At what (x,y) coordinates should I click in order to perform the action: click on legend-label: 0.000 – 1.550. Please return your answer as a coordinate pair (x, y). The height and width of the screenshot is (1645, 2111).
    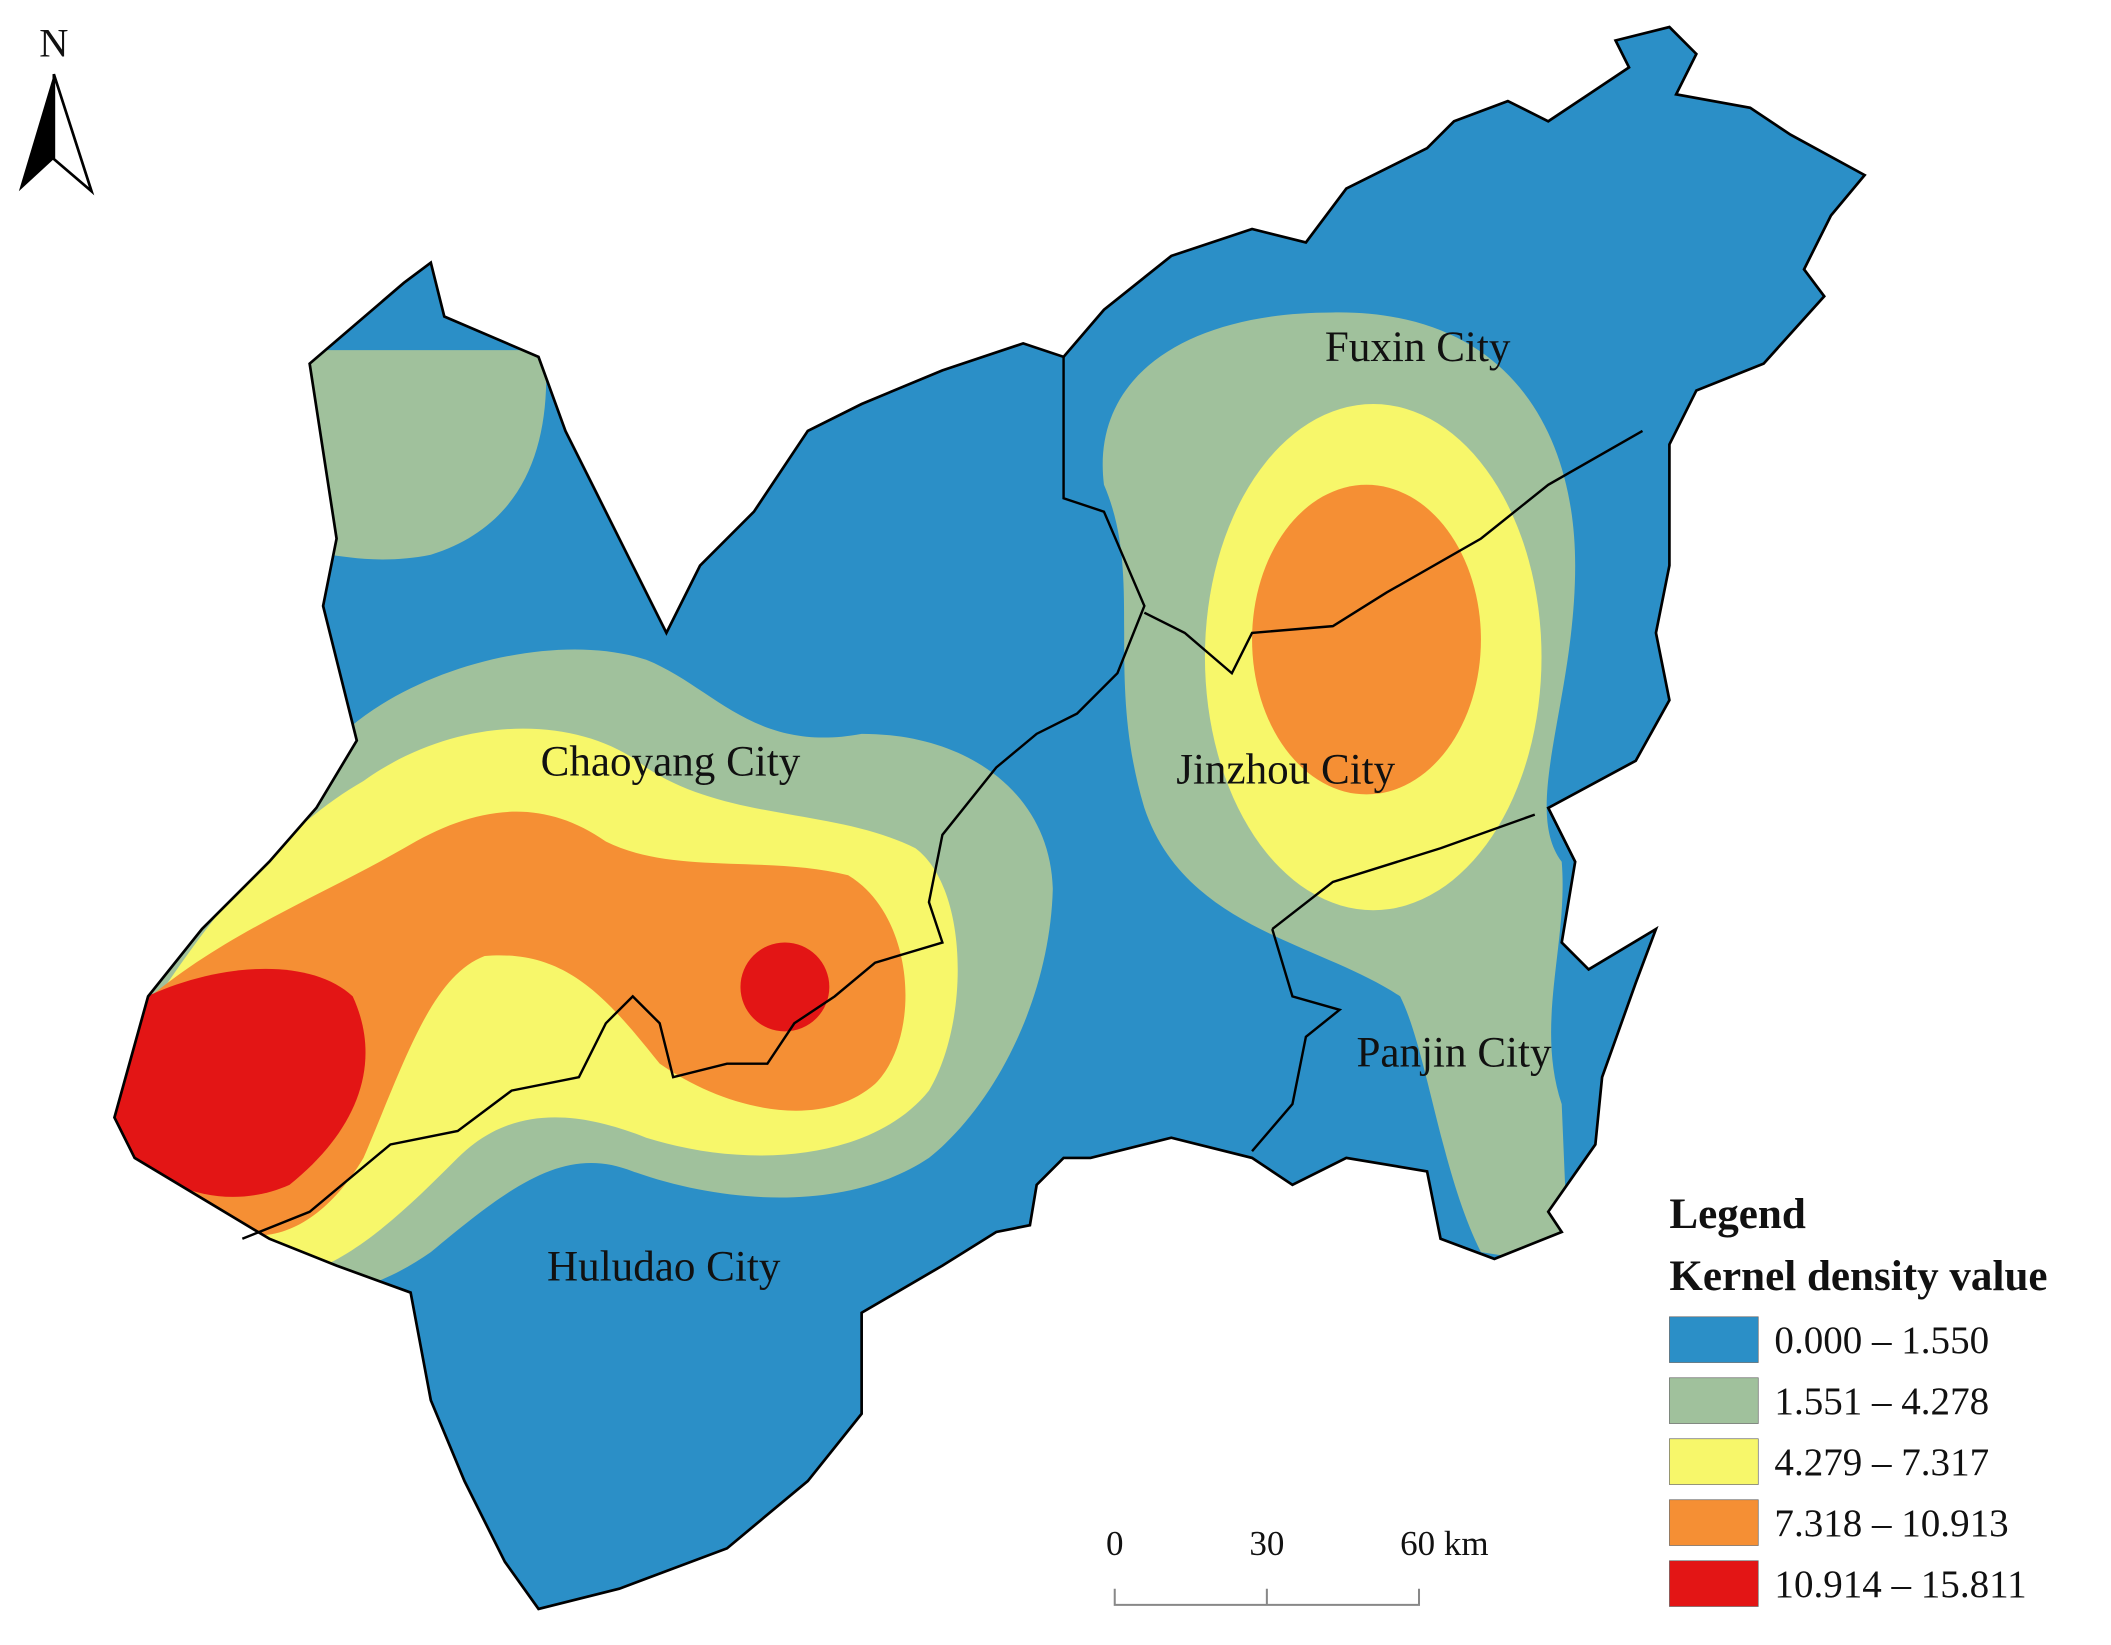
    Looking at the image, I should click on (1881, 1340).